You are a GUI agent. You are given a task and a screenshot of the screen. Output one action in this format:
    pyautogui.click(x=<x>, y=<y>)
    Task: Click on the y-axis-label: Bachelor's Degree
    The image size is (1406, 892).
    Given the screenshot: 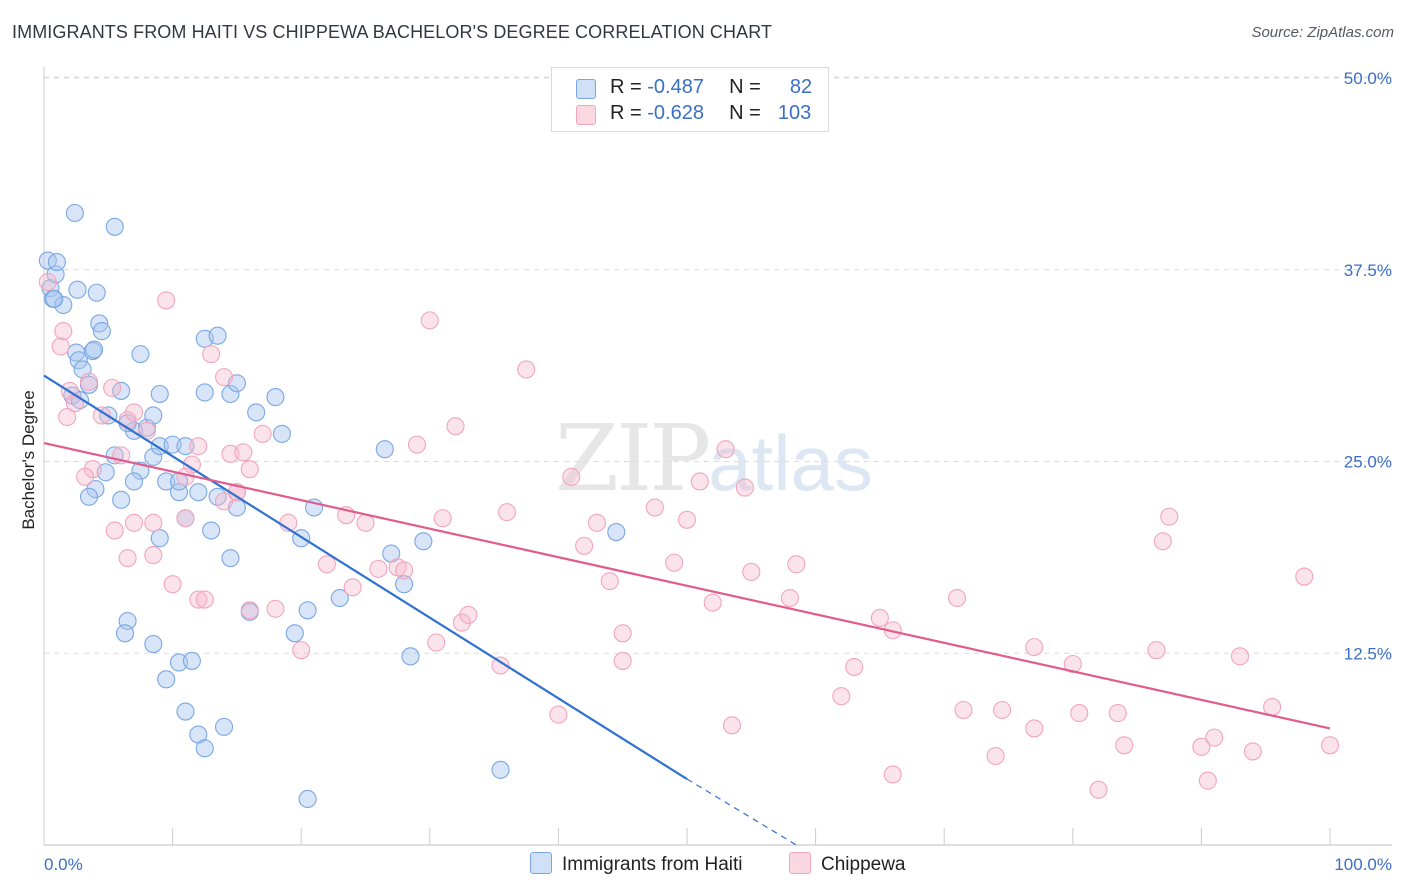 What is the action you would take?
    pyautogui.click(x=28, y=459)
    